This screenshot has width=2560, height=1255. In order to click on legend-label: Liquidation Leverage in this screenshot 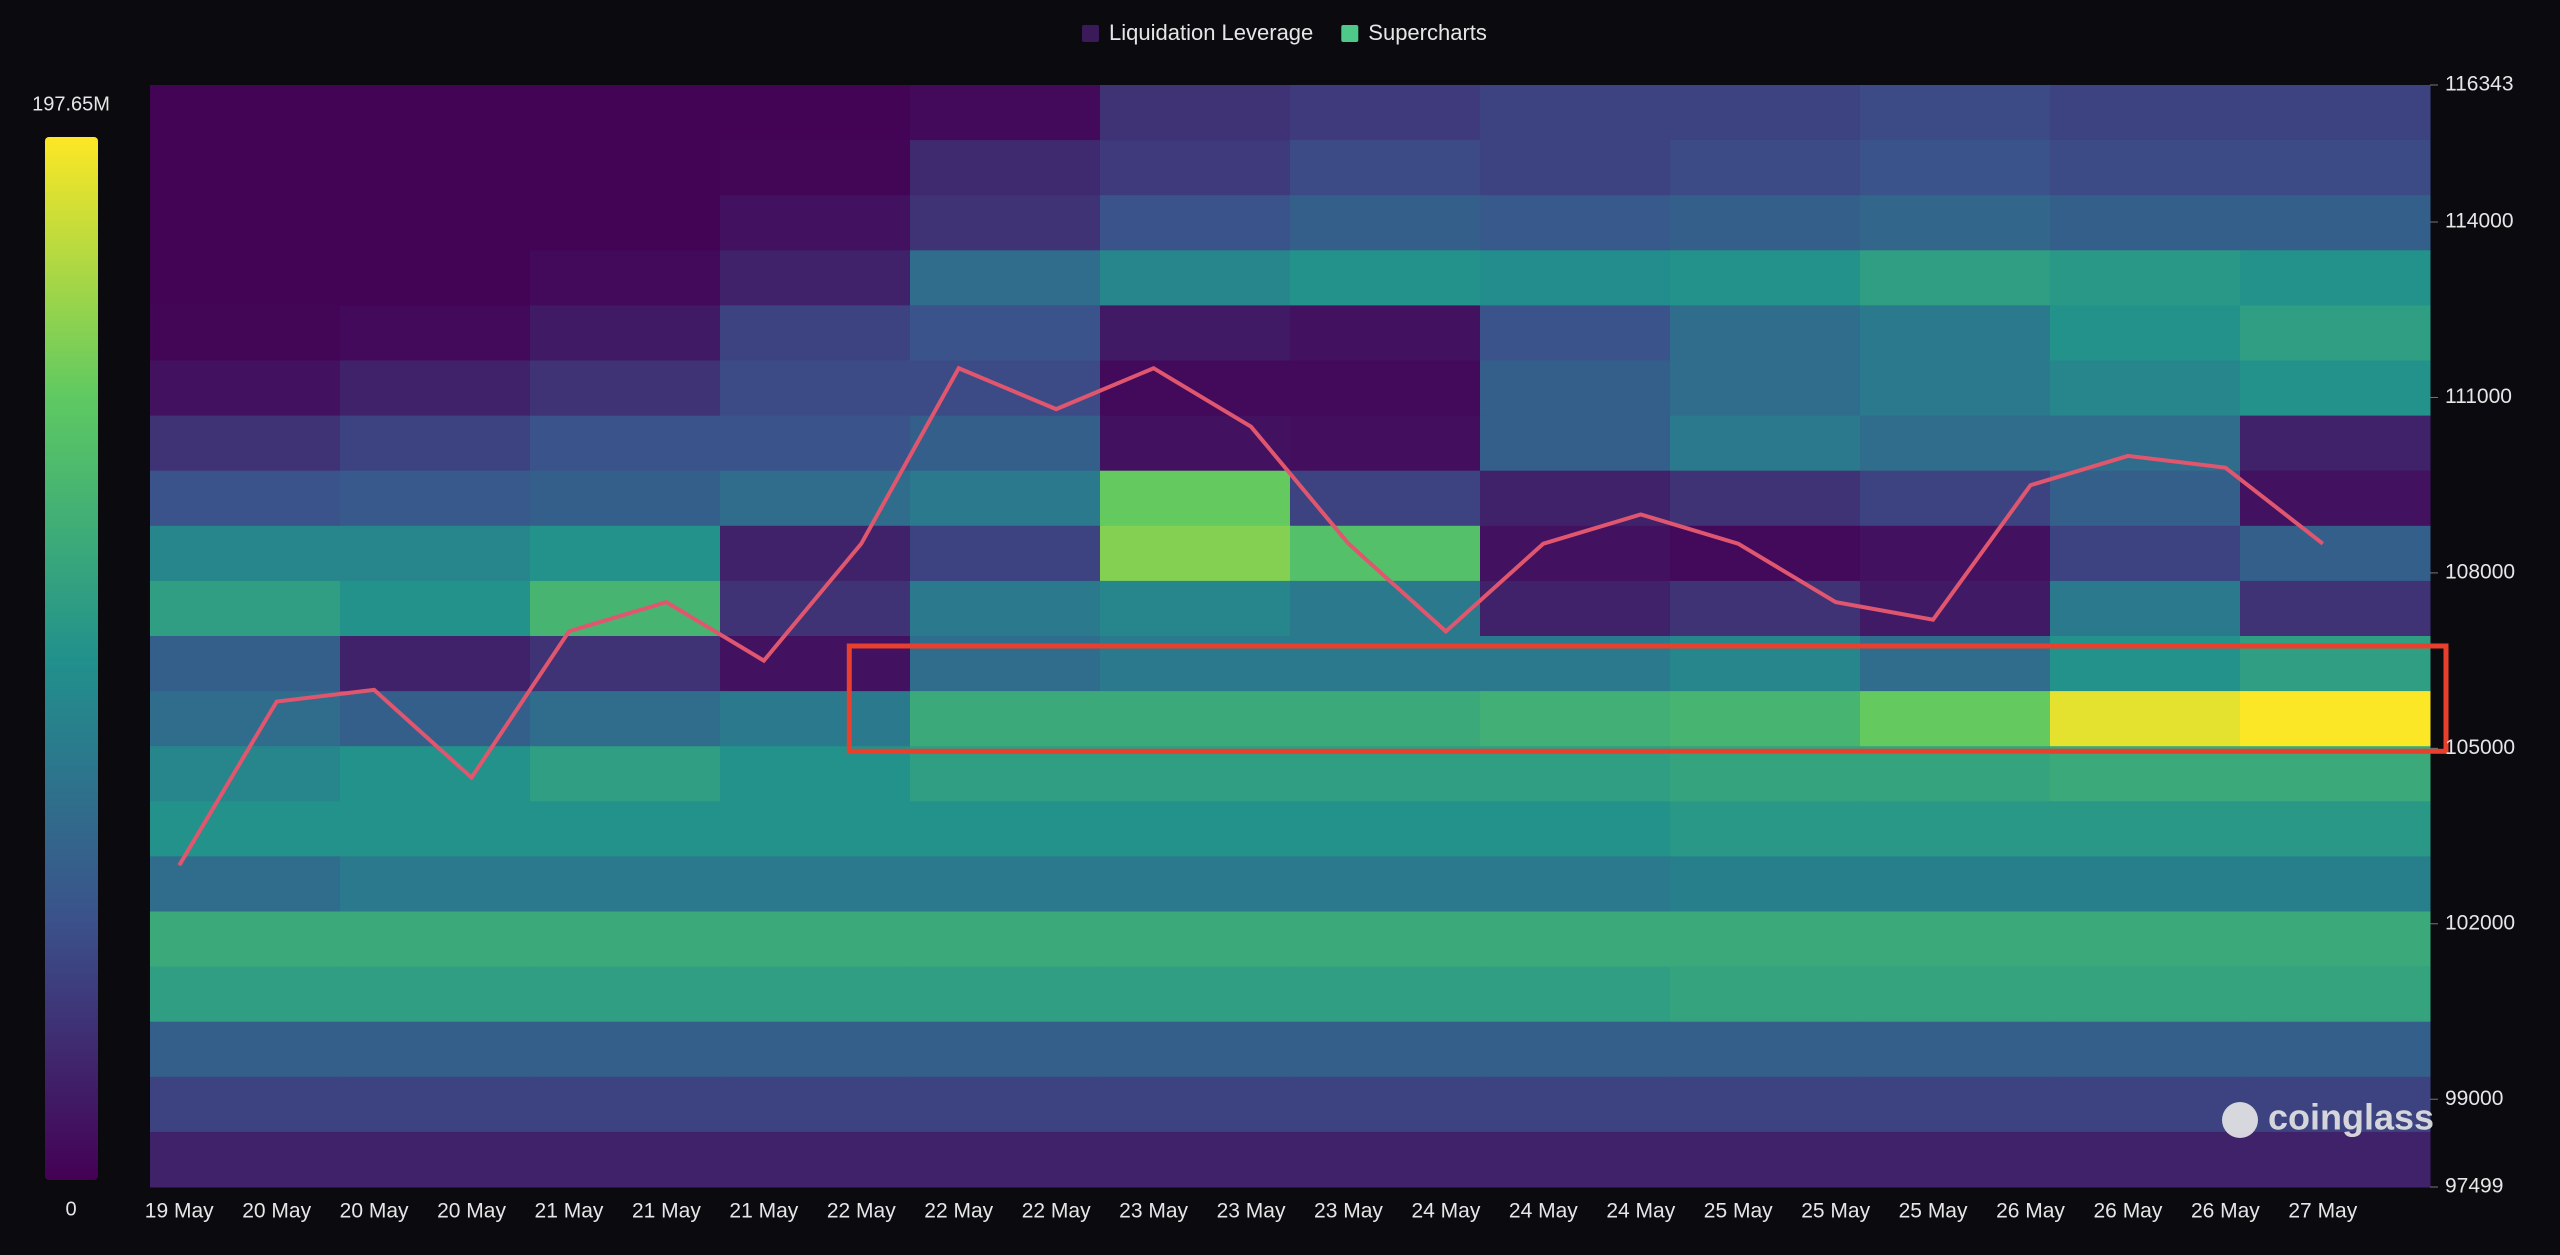, I will do `click(1211, 32)`.